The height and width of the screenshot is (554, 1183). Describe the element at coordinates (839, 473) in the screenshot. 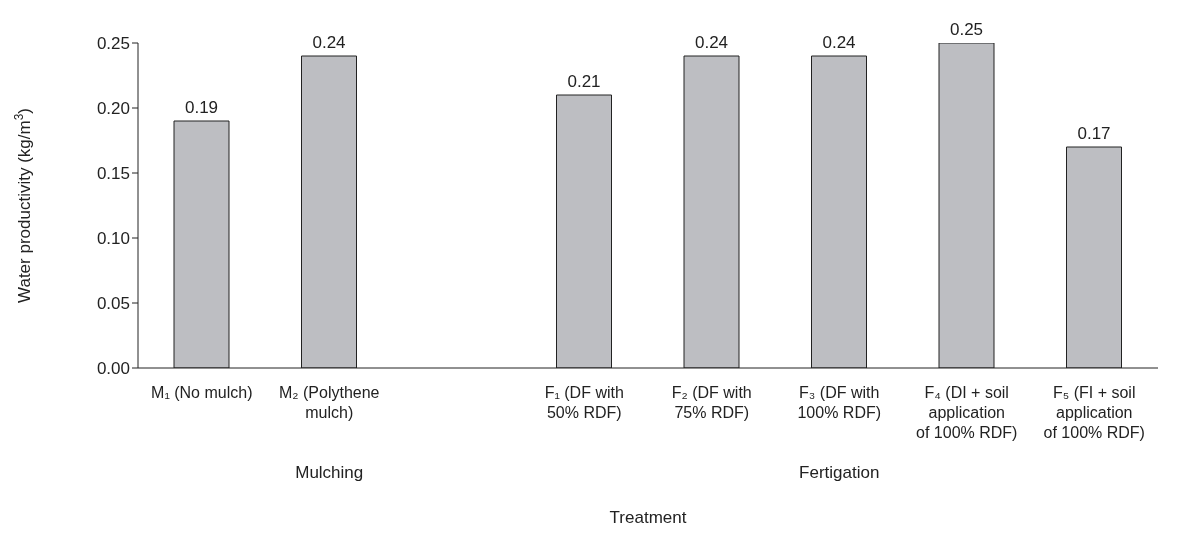

I see `text: Fertigation` at that location.